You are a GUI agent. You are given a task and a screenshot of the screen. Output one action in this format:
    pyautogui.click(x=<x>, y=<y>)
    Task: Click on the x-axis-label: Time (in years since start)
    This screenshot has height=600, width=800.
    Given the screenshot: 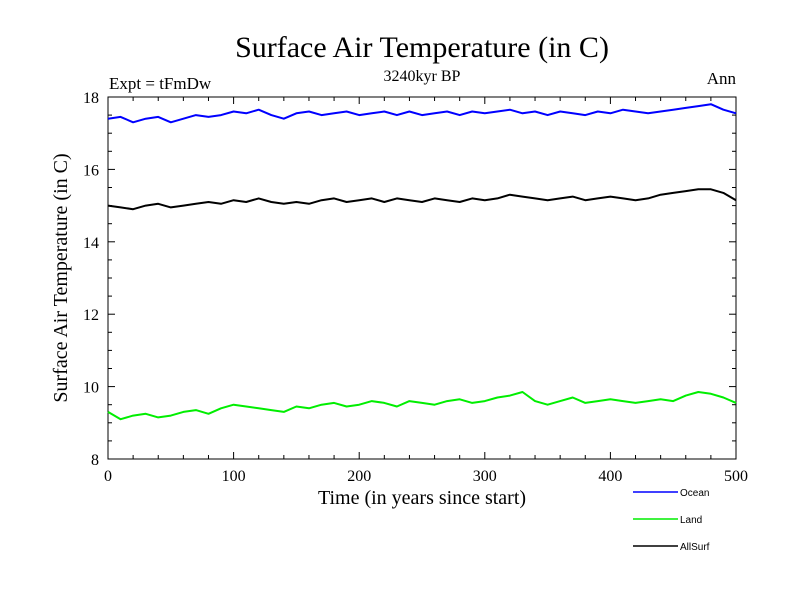 What is the action you would take?
    pyautogui.click(x=422, y=498)
    